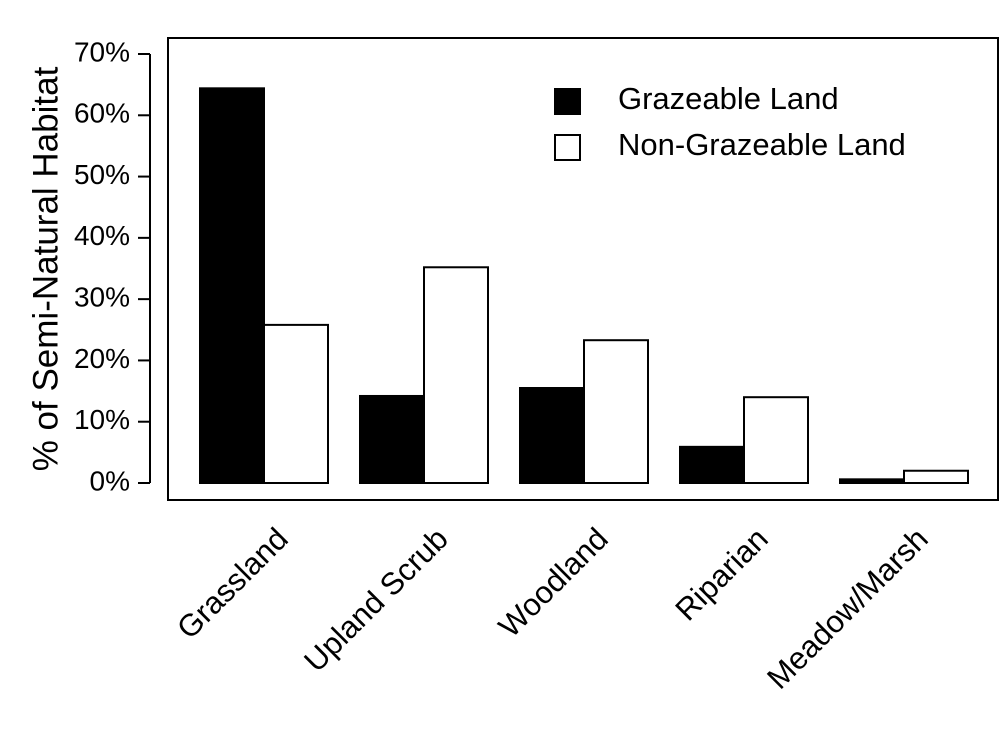 The image size is (1000, 729). I want to click on y-tick-label: 40%, so click(102, 235).